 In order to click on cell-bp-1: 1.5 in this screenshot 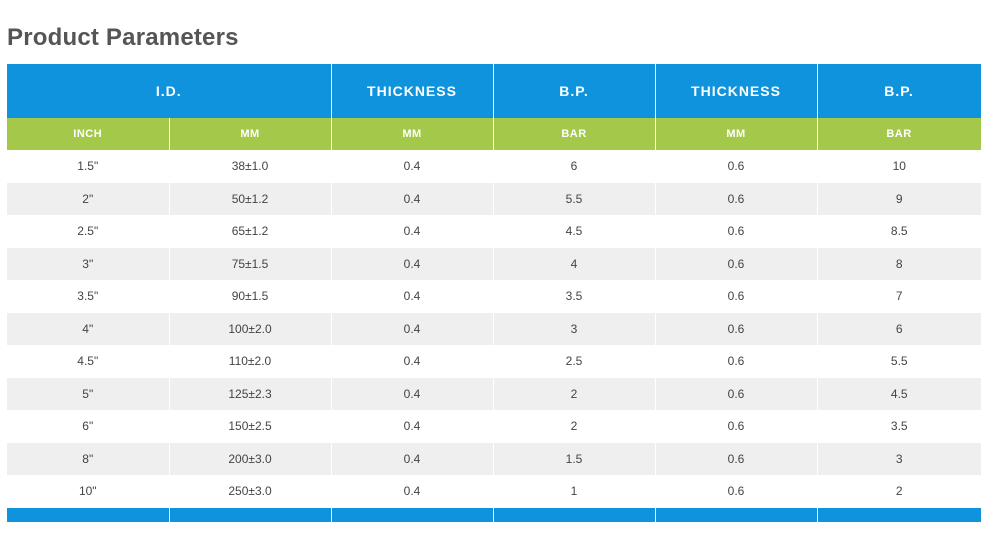, I will do `click(574, 458)`.